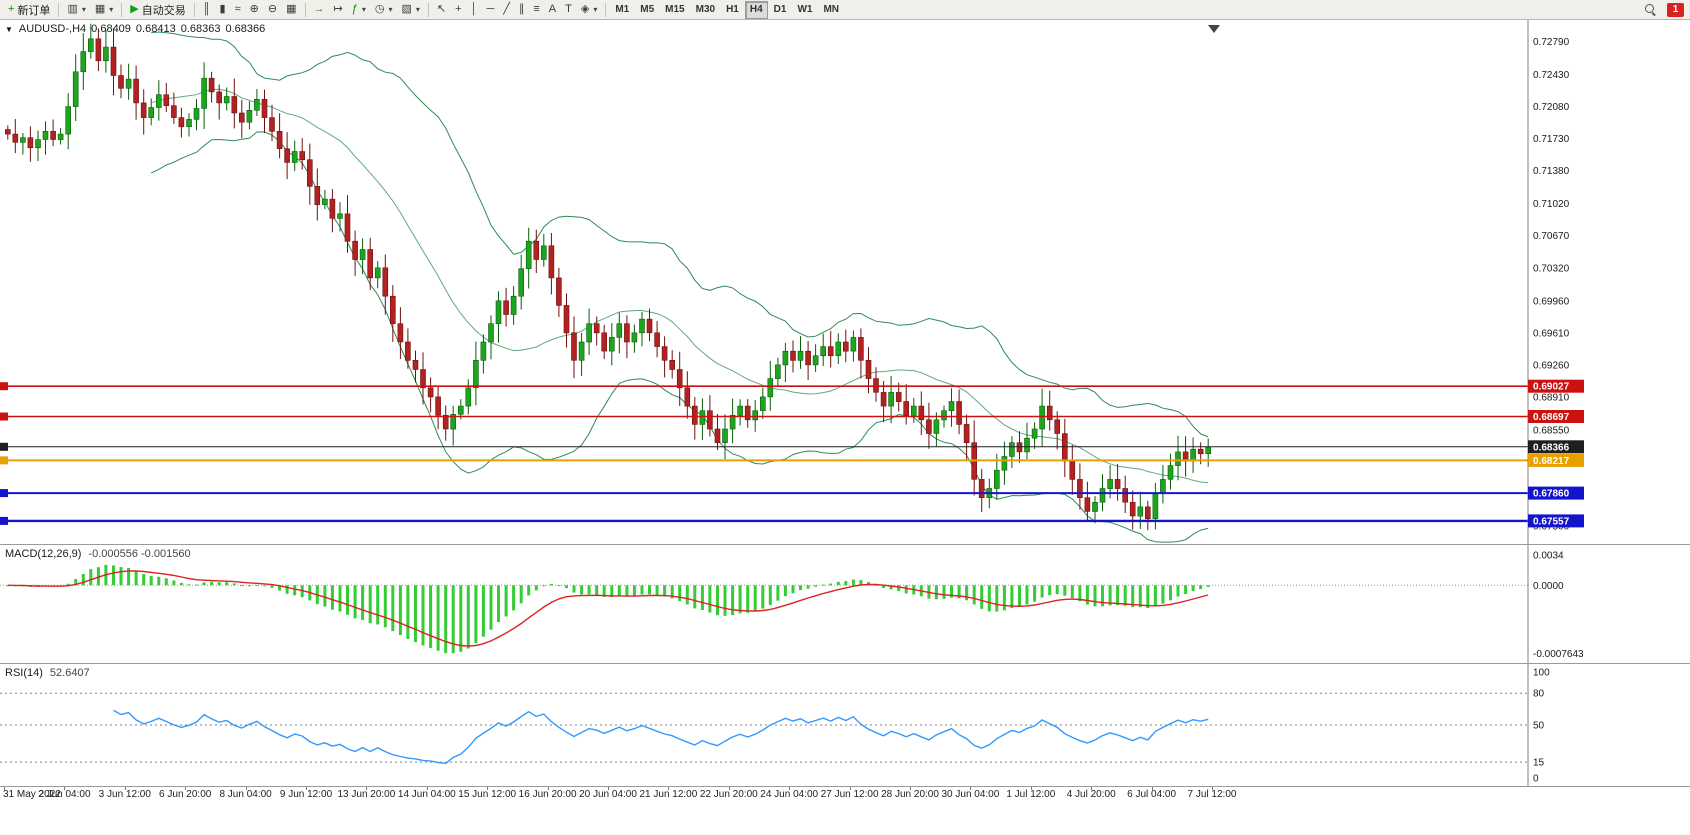 This screenshot has height=835, width=1690. What do you see at coordinates (157, 10) in the screenshot?
I see `auto-trading-button: ▶ 自动交易` at bounding box center [157, 10].